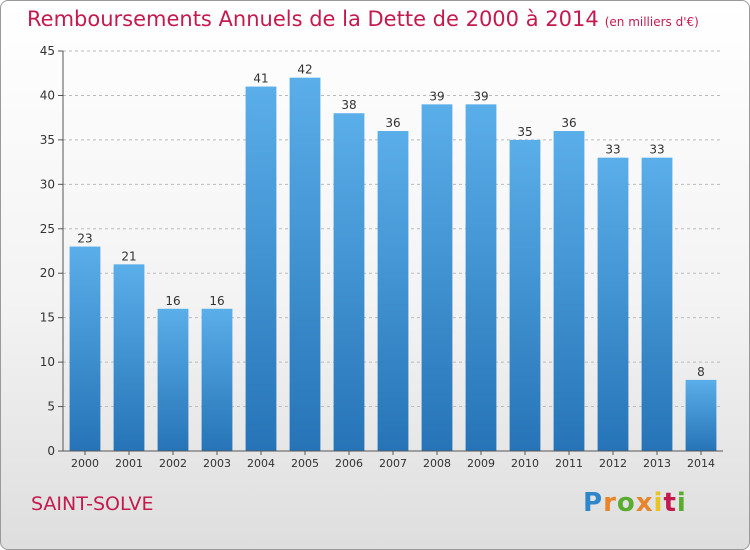 The image size is (750, 550). Describe the element at coordinates (525, 463) in the screenshot. I see `x-tick-label: 2010` at that location.